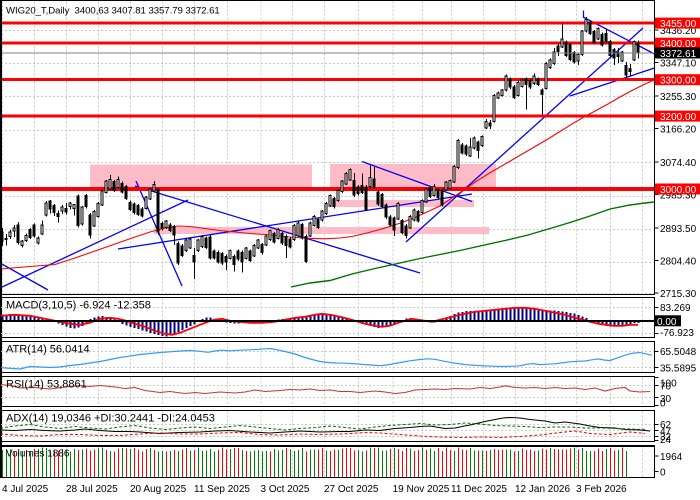 This screenshot has width=700, height=500. Describe the element at coordinates (678, 54) in the screenshot. I see `svg-text: 3372.61` at that location.